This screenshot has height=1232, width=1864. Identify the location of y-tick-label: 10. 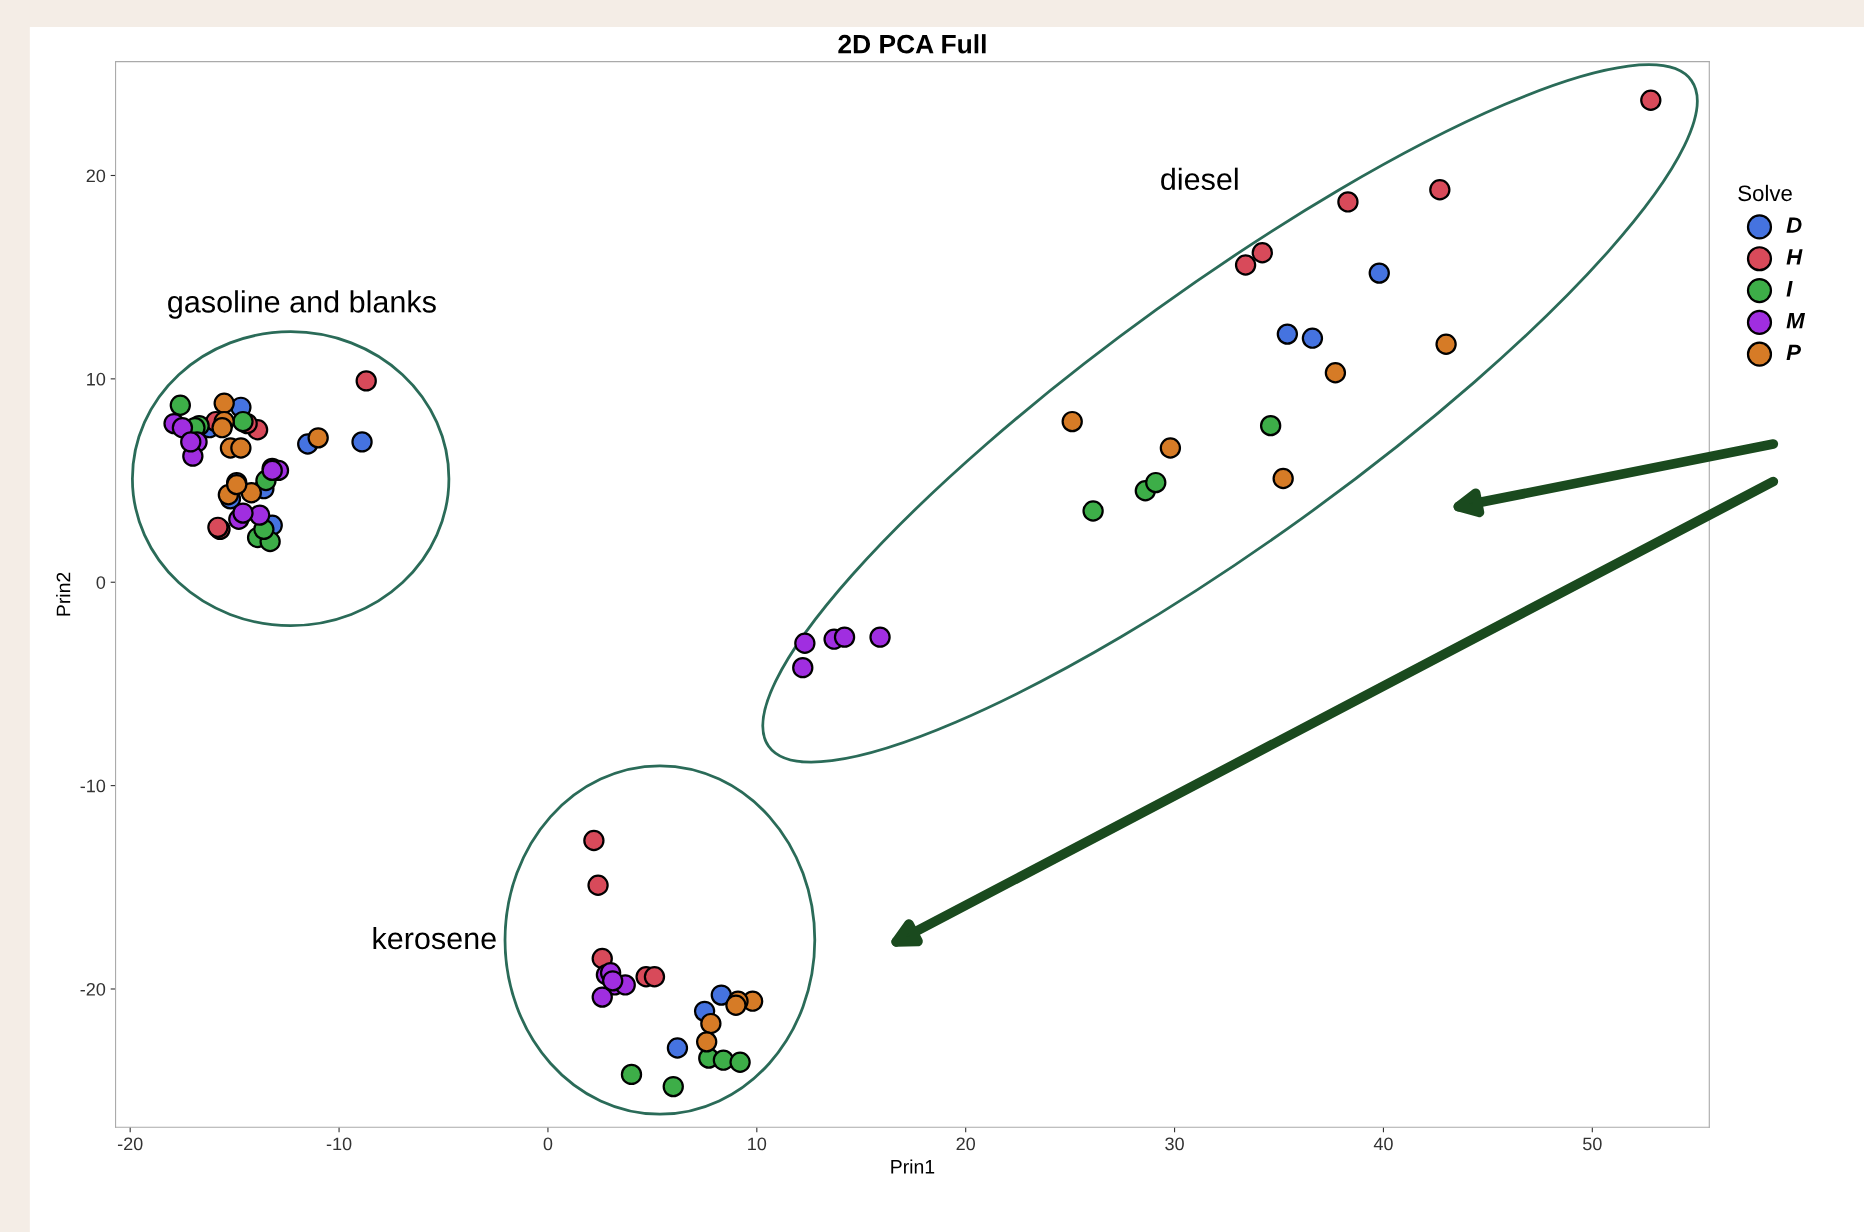
(96, 379).